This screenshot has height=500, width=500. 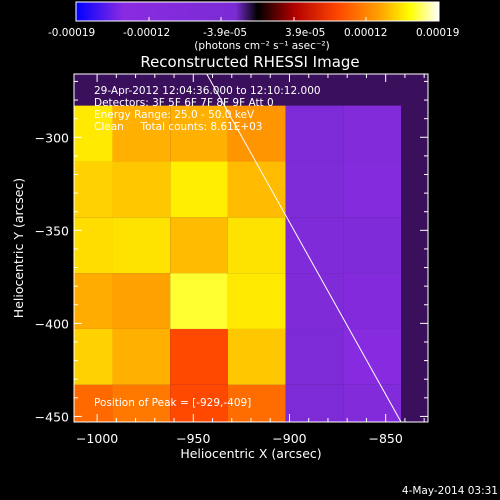 I want to click on colorbar-tick-label: 0.00019, so click(x=437, y=33).